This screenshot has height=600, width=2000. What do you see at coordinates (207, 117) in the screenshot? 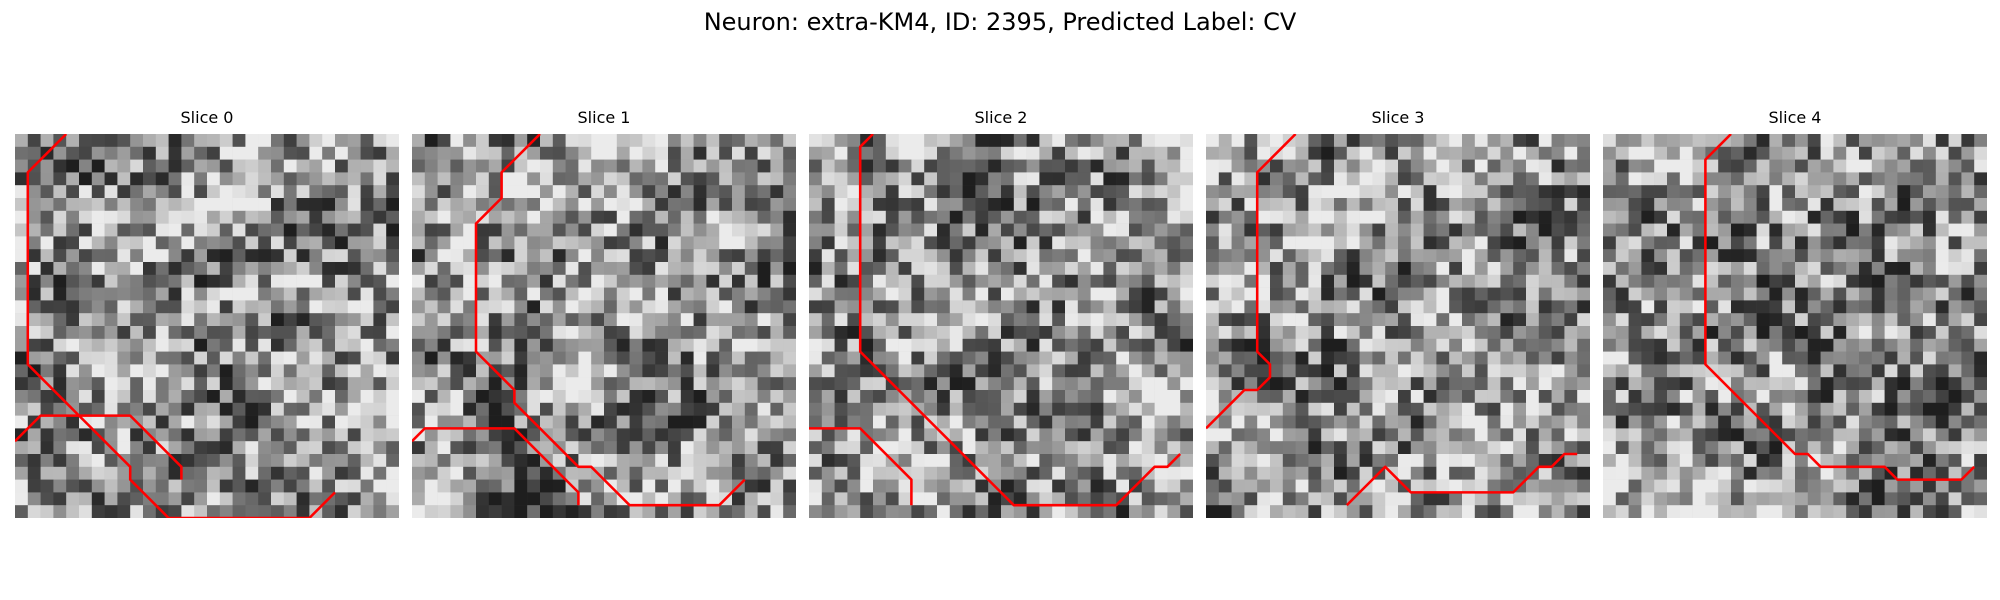
I see `slice-title-0: Slice 0` at bounding box center [207, 117].